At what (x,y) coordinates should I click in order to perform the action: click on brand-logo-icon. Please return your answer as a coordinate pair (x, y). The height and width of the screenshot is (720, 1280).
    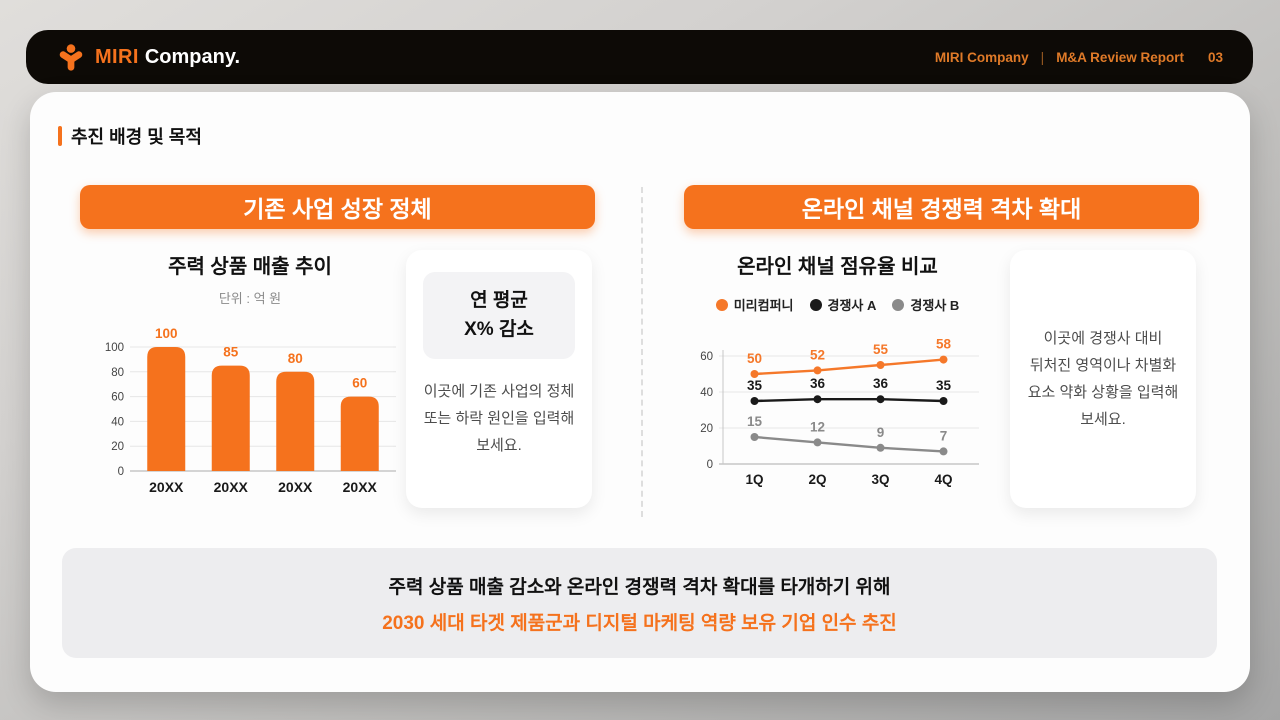
    Looking at the image, I should click on (71, 57).